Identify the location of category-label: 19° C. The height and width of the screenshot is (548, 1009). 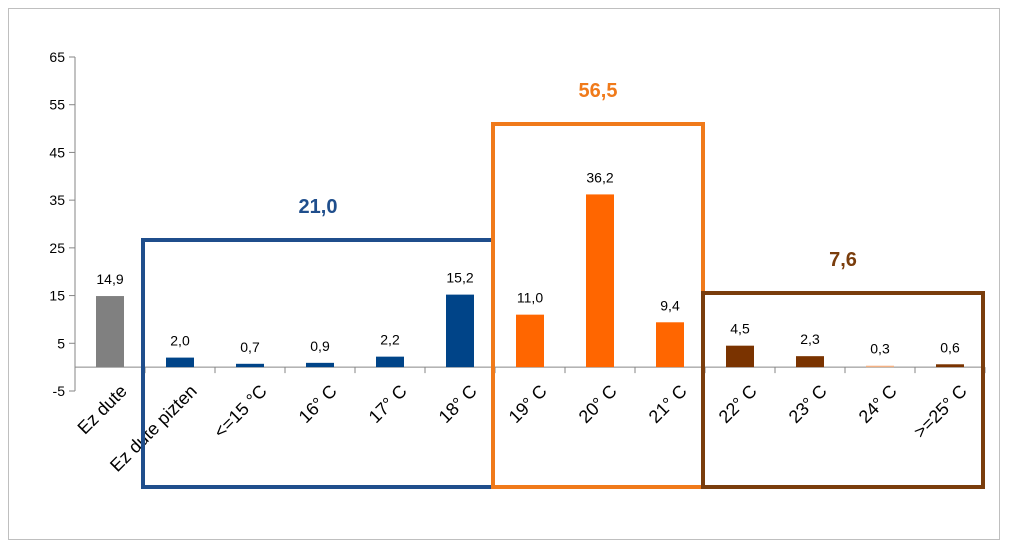
(528, 404).